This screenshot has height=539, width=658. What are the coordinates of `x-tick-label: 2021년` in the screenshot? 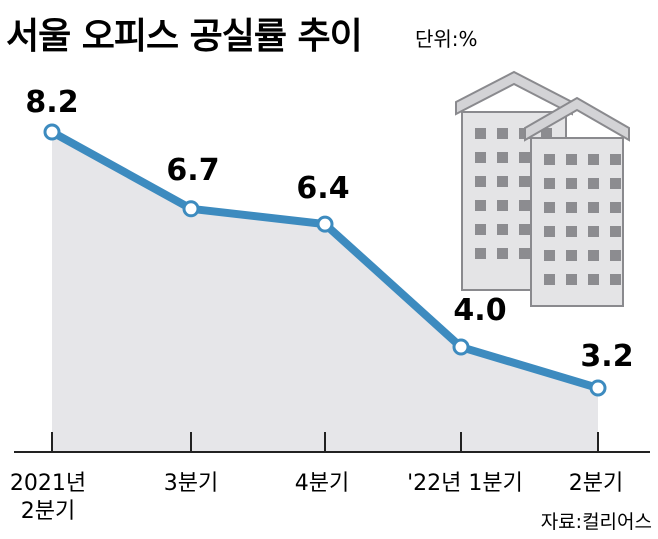 It's located at (48, 483).